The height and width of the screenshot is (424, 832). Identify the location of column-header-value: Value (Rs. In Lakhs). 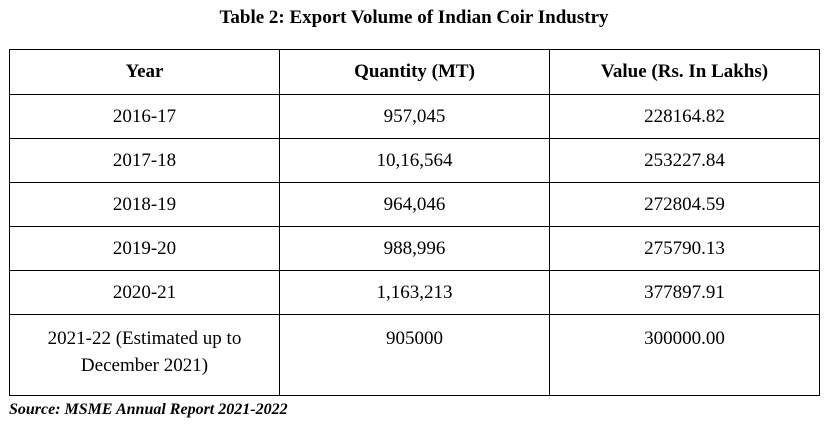
(684, 72).